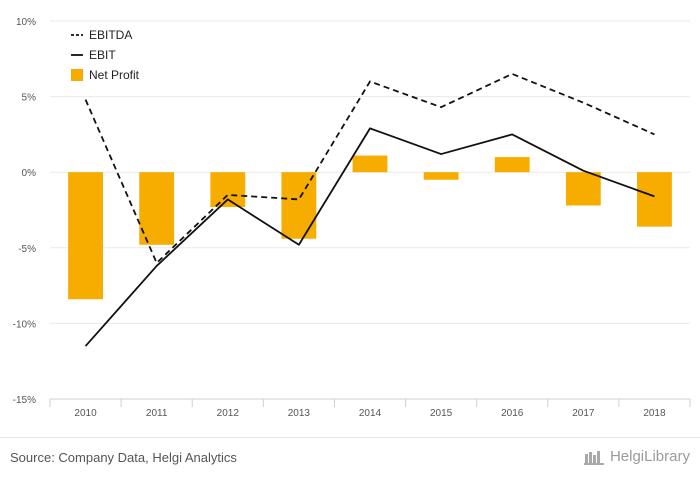 The width and height of the screenshot is (700, 483). What do you see at coordinates (649, 456) in the screenshot?
I see `brand-name: HelgiLibrary` at bounding box center [649, 456].